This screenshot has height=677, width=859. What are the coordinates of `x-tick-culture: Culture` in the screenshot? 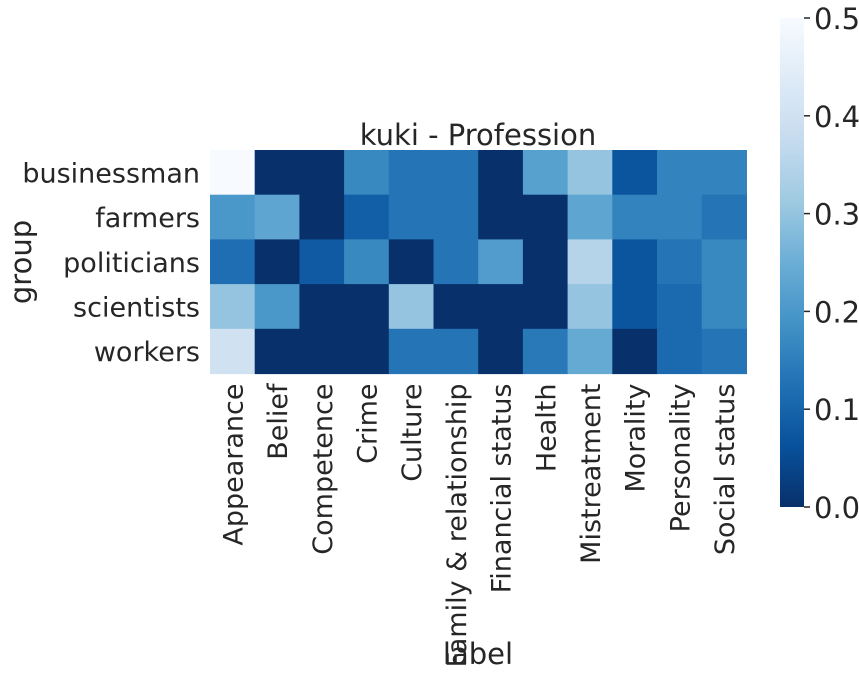 It's located at (412, 433).